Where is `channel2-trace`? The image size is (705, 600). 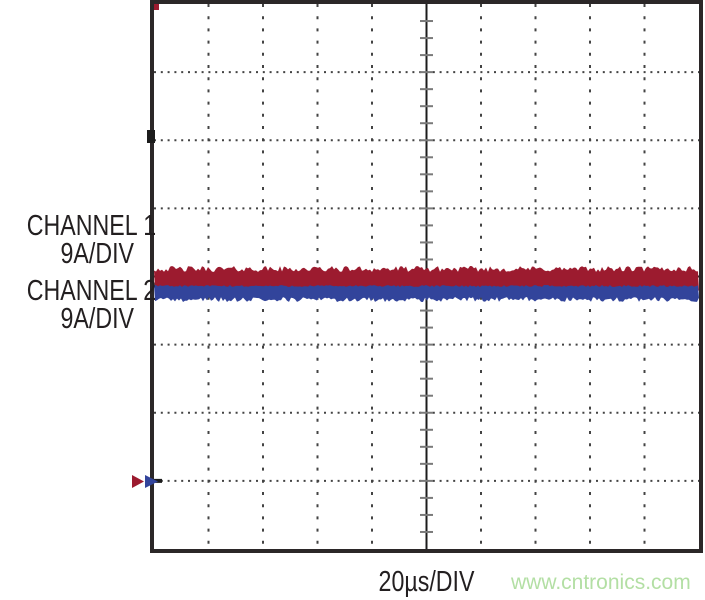 channel2-trace is located at coordinates (426, 293).